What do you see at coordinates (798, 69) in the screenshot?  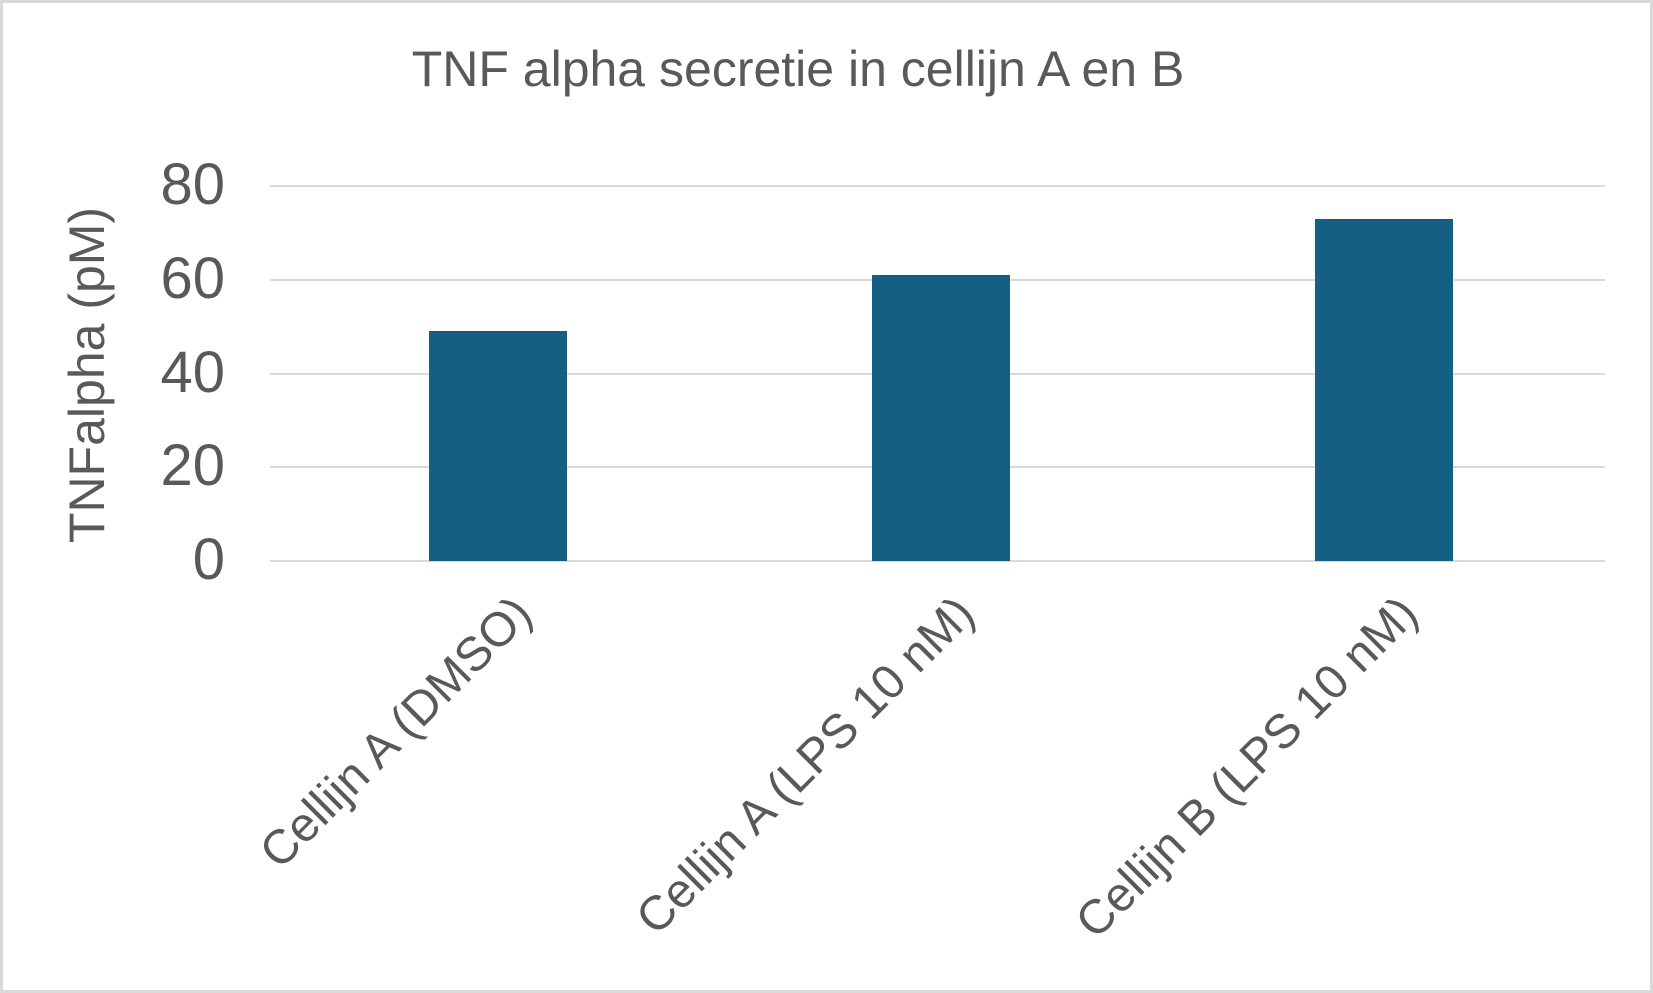 I see `chart-title: TNF alpha secretie in cellijn A en B` at bounding box center [798, 69].